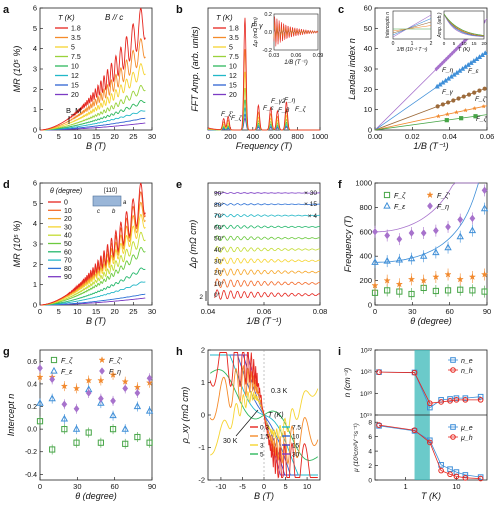  Describe the element at coordinates (368, 28) in the screenshot. I see `y-tick-label: 50` at that location.